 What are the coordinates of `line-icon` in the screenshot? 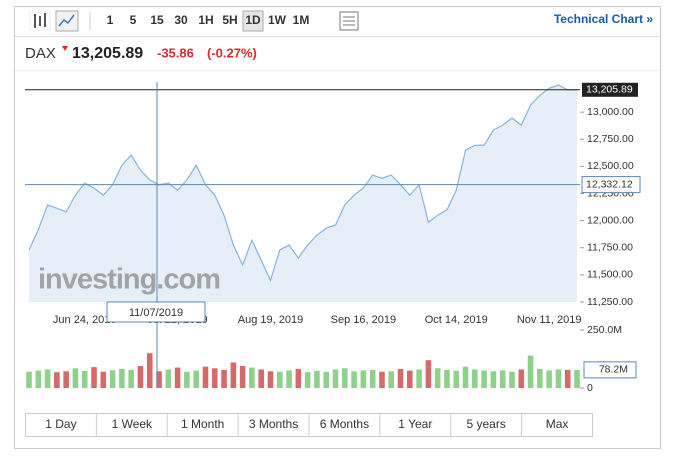 It's located at (67, 21).